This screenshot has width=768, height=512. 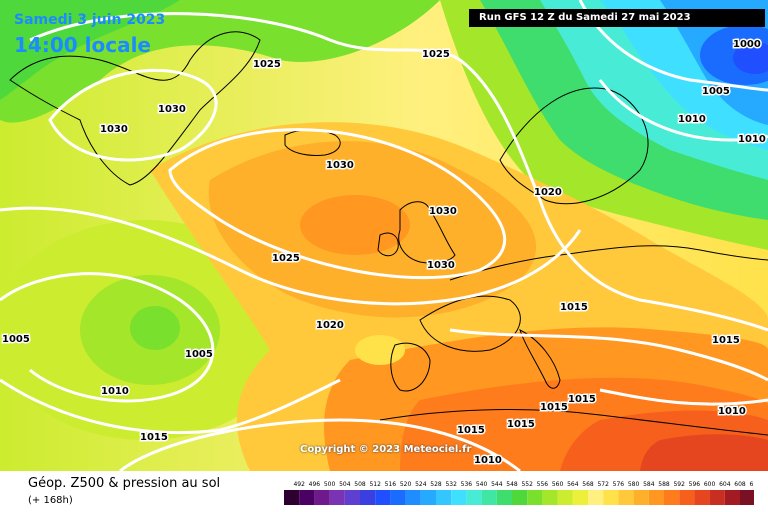 What do you see at coordinates (388, 244) in the screenshot?
I see `ireland-outline` at bounding box center [388, 244].